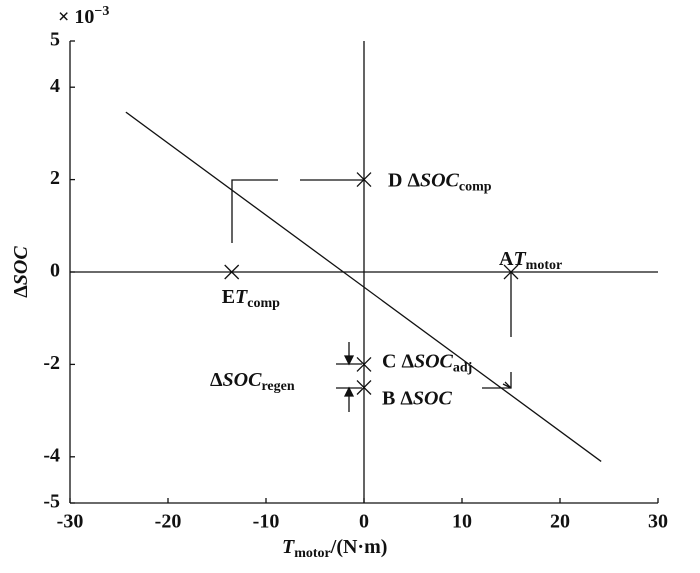 This screenshot has width=700, height=573. I want to click on y-axis-label: ΔSOC, so click(21, 272).